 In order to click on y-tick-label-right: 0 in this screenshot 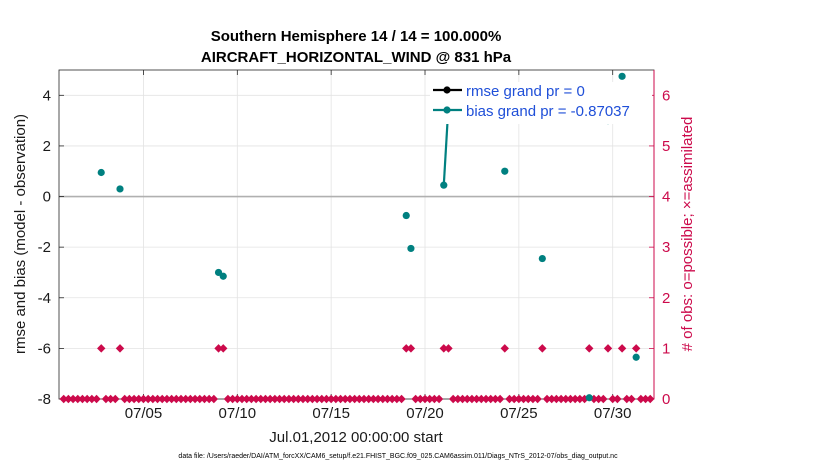, I will do `click(666, 399)`.